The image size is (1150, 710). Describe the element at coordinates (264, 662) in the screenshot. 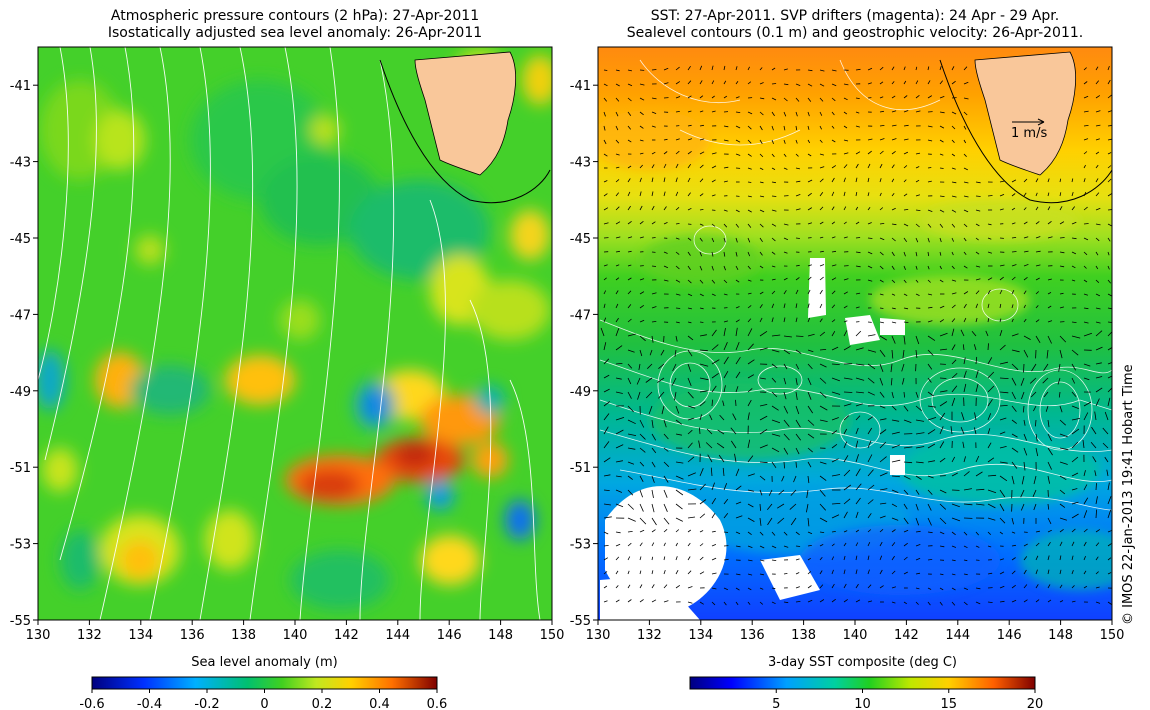

I see `sla-colorbar-label: Sea level anomaly (m)` at that location.